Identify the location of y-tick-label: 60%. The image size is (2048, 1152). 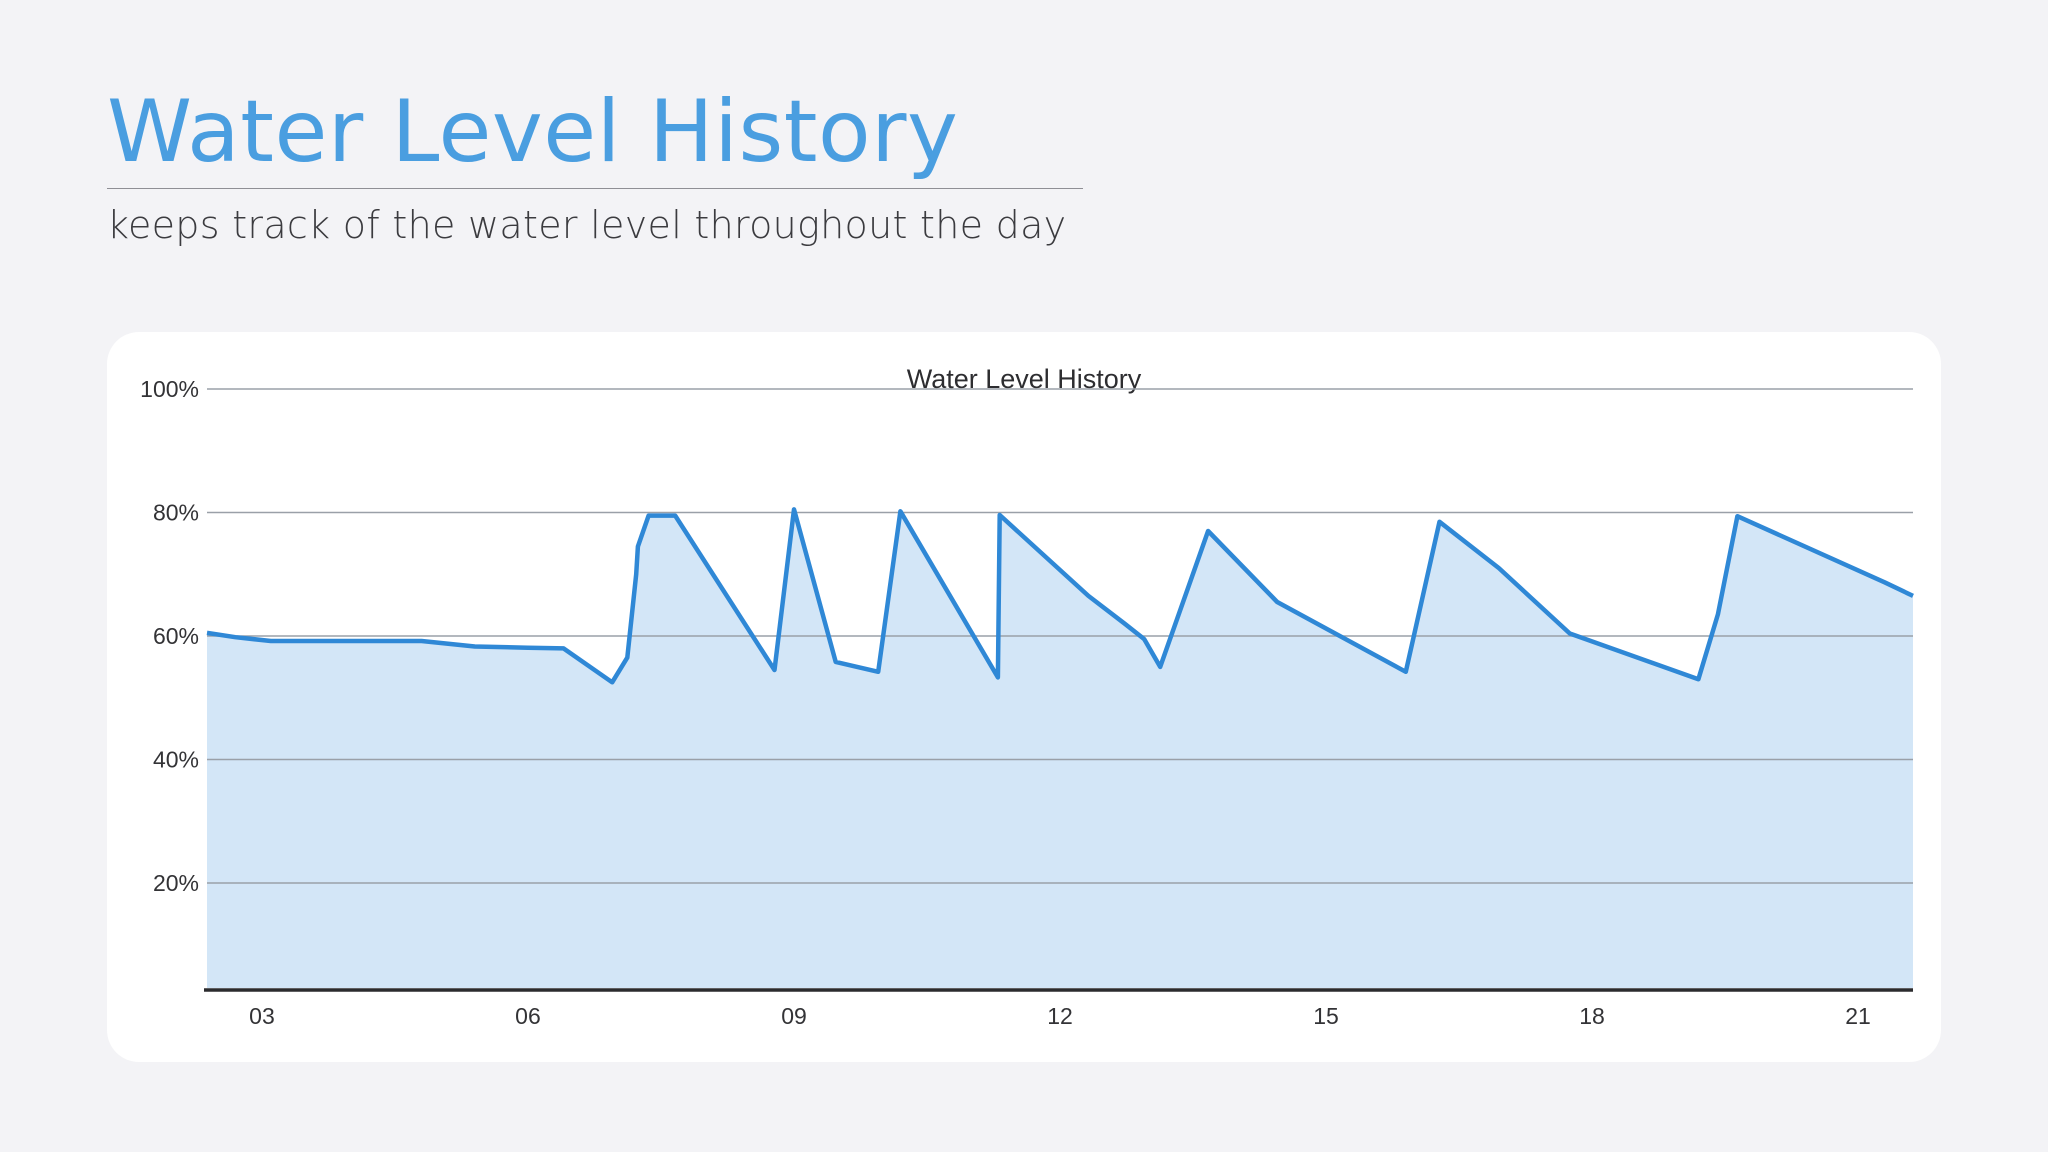
(176, 636).